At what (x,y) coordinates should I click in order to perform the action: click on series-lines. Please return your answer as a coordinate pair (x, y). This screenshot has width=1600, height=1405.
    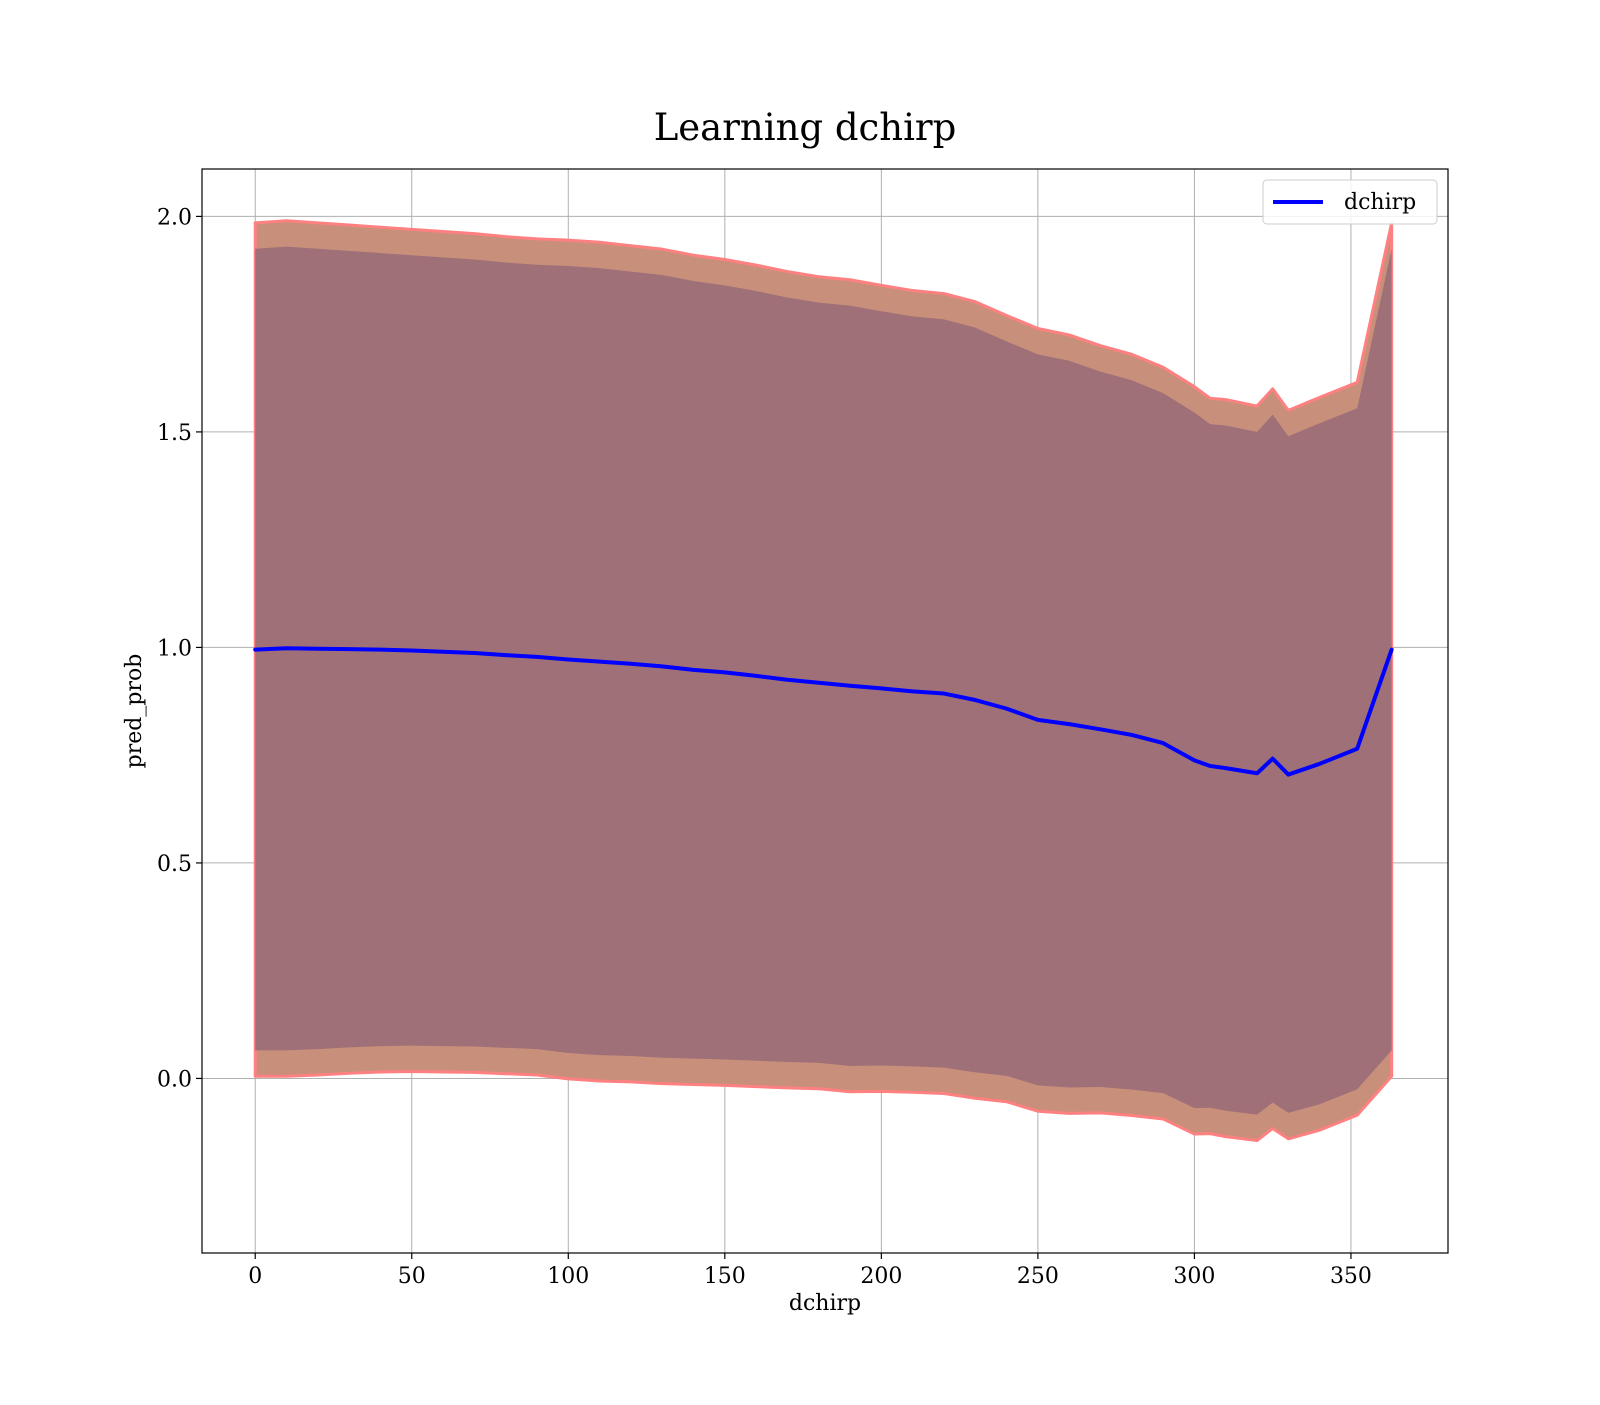
    Looking at the image, I should click on (823, 711).